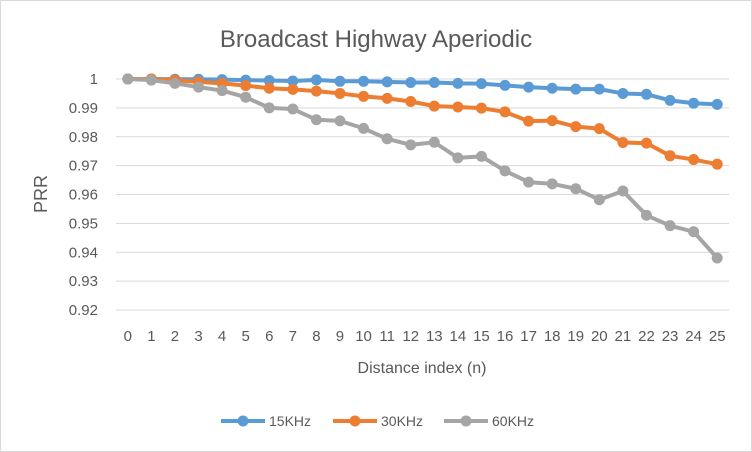 The image size is (752, 452). I want to click on legend-item: 15KHz, so click(266, 421).